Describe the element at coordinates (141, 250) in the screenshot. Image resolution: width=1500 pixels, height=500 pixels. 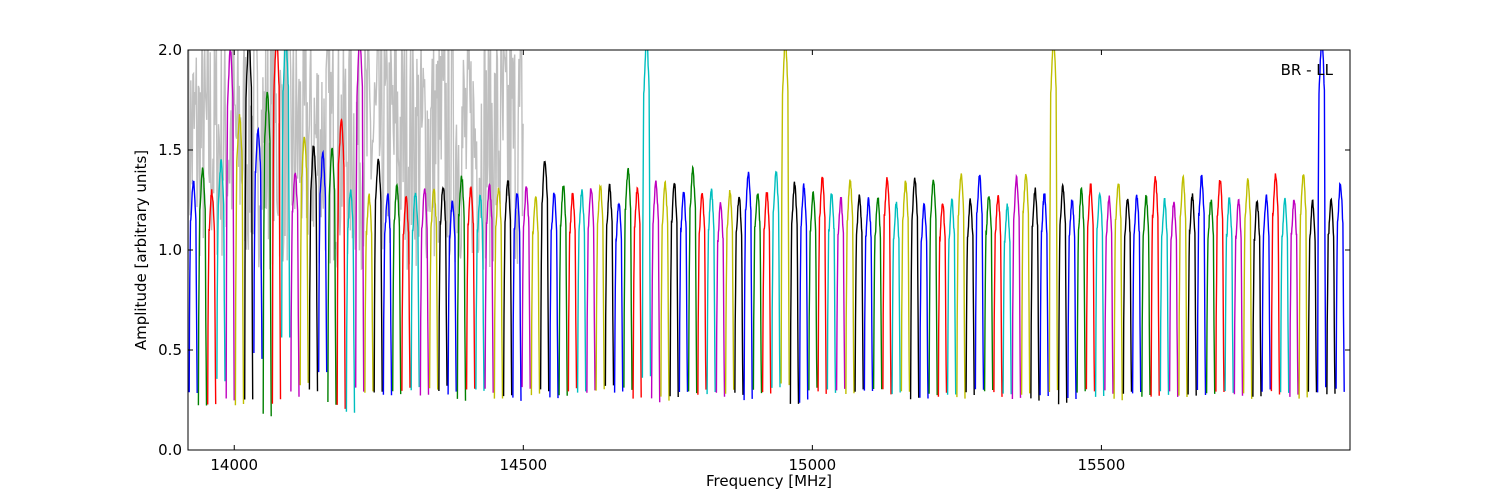
I see `y-axis-label: Amplitude [arbitrary units]` at that location.